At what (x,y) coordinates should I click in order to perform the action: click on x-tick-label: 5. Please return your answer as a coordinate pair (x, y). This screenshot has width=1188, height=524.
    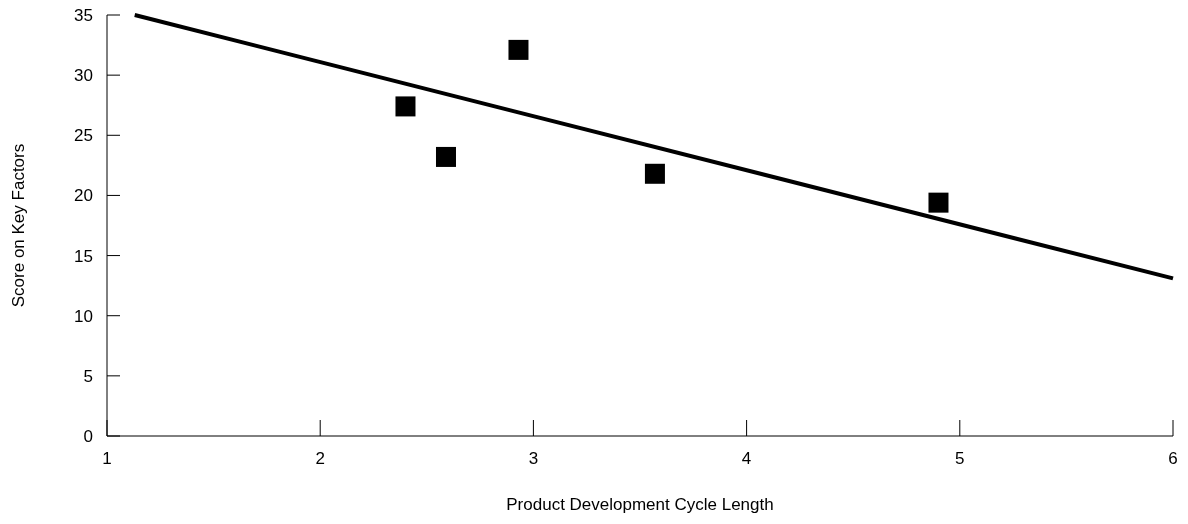
    Looking at the image, I should click on (960, 458).